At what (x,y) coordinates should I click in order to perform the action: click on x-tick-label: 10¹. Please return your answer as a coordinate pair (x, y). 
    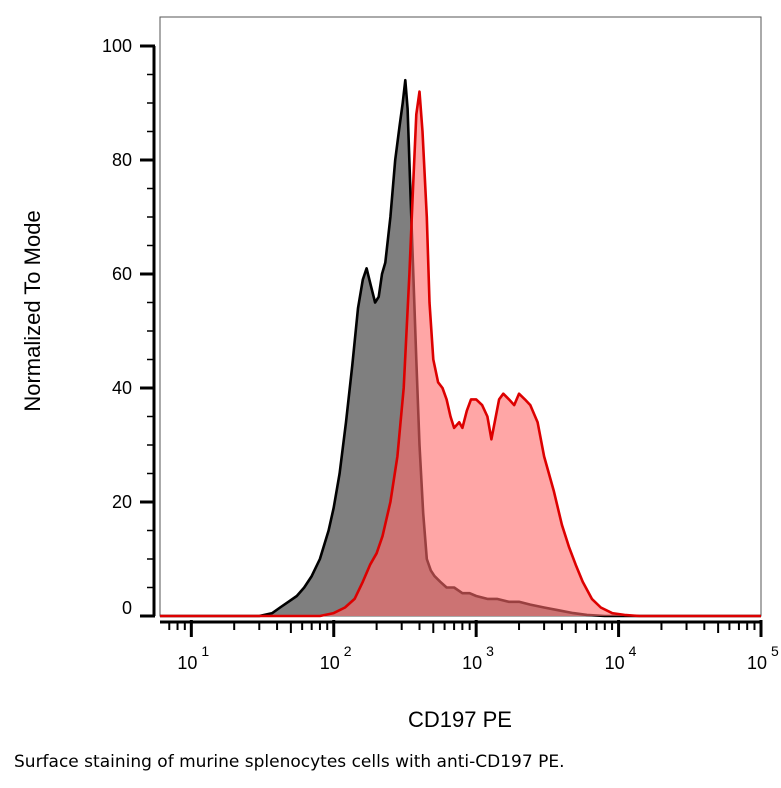
    Looking at the image, I should click on (193, 658).